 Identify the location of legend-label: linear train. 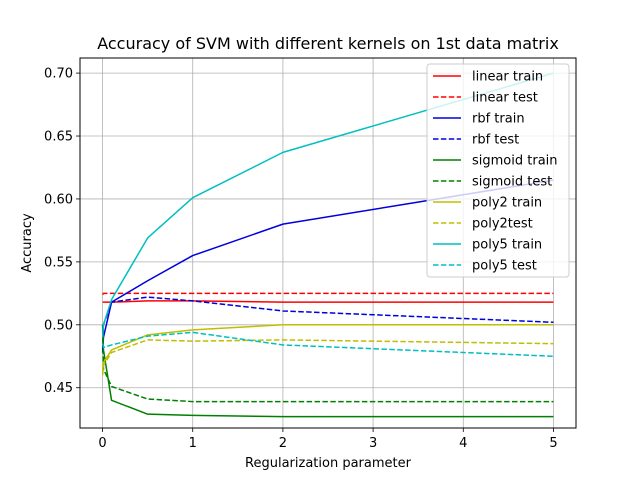
(507, 77).